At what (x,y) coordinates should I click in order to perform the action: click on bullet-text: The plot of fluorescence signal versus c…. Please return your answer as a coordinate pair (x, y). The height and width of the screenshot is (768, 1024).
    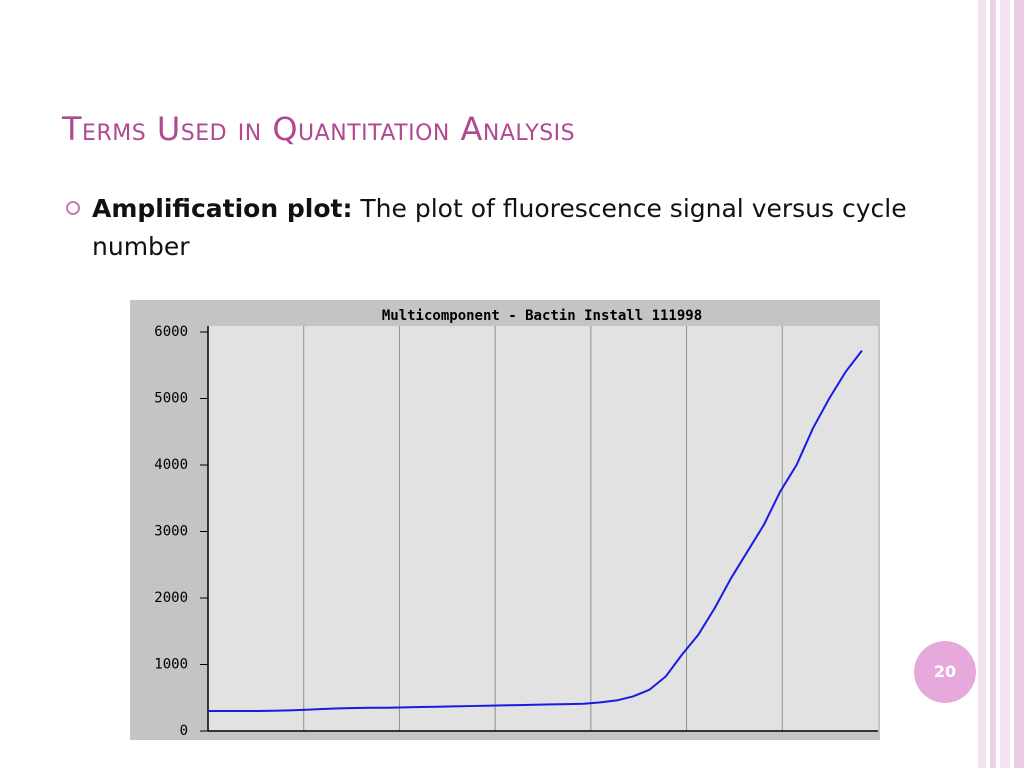
    Looking at the image, I should click on (499, 227).